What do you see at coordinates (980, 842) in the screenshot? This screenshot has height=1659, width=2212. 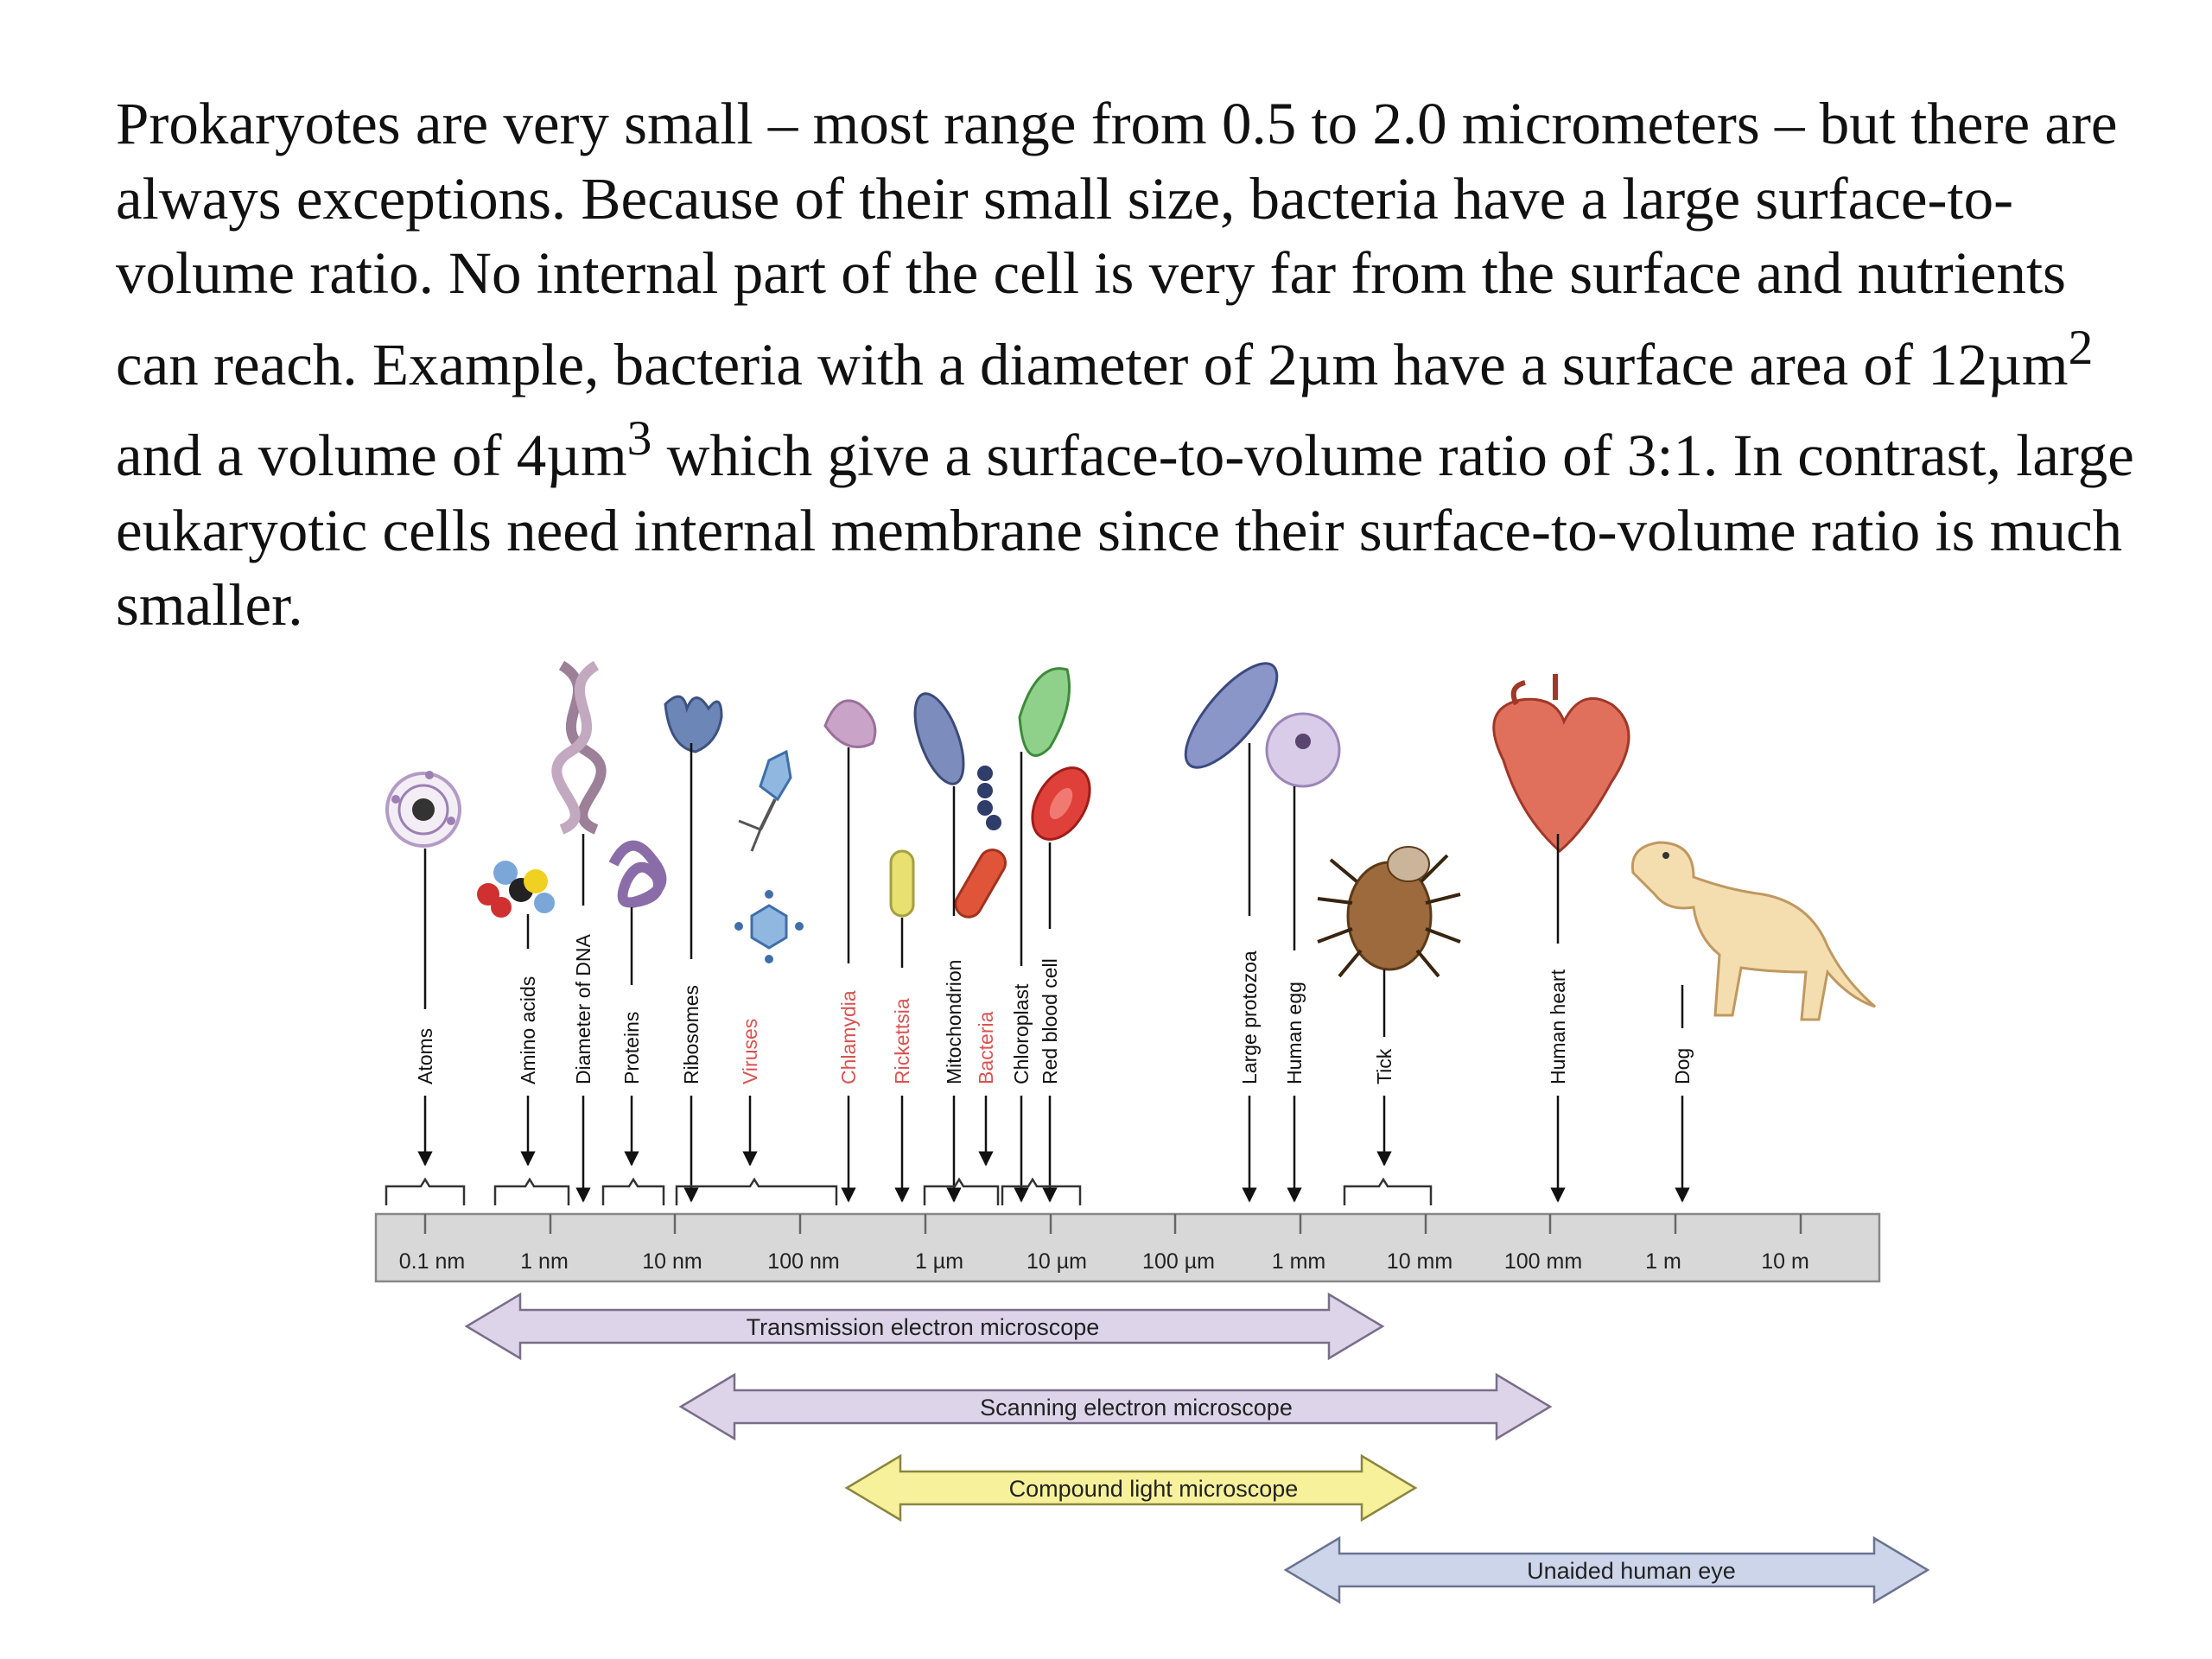 I see `bacteria-illustration` at bounding box center [980, 842].